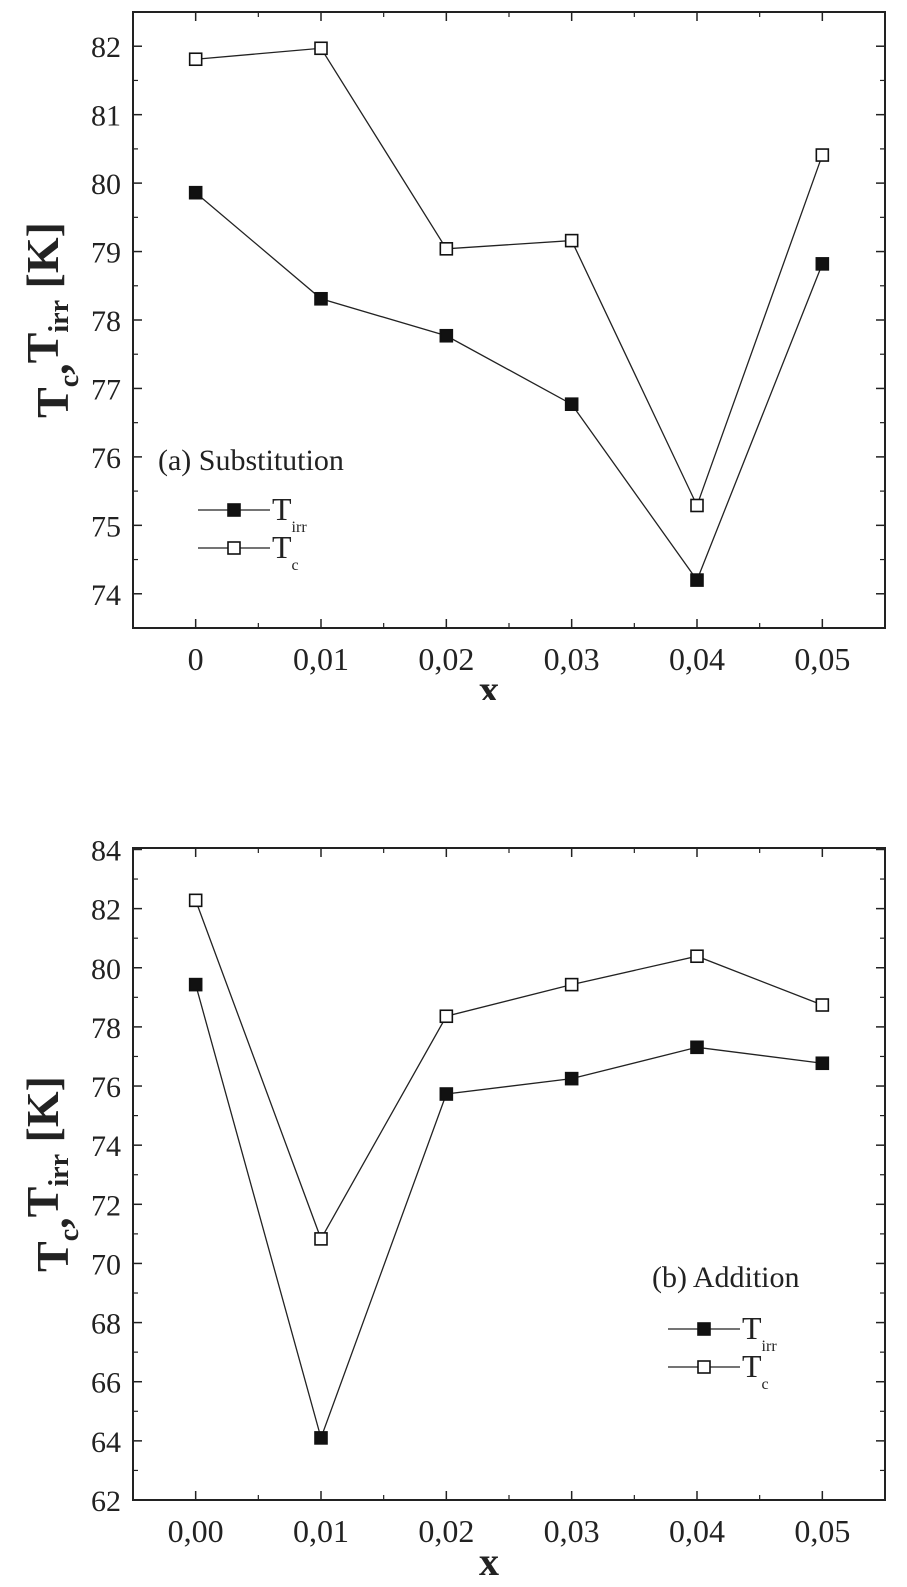  I want to click on x-tick-label: 0,00, so click(196, 1531).